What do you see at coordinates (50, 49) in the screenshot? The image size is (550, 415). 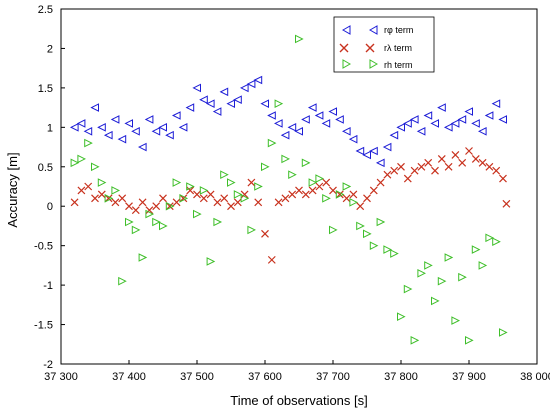 I see `y-tick-label: 2` at bounding box center [50, 49].